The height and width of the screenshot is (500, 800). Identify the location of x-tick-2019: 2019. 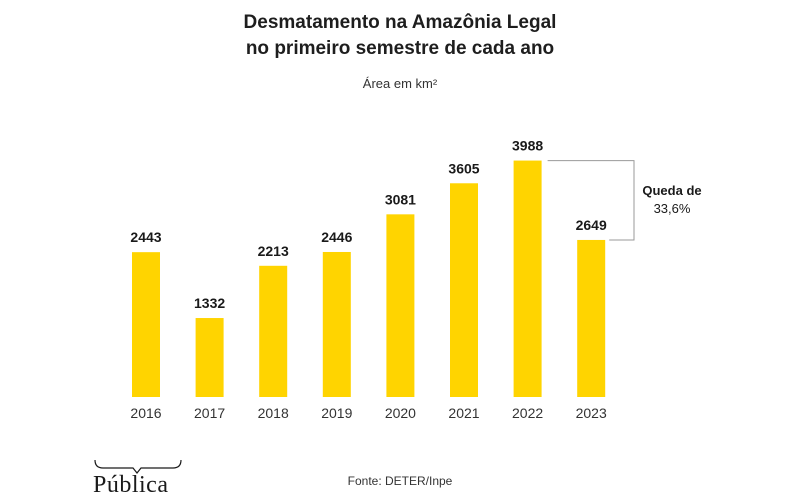
(336, 413).